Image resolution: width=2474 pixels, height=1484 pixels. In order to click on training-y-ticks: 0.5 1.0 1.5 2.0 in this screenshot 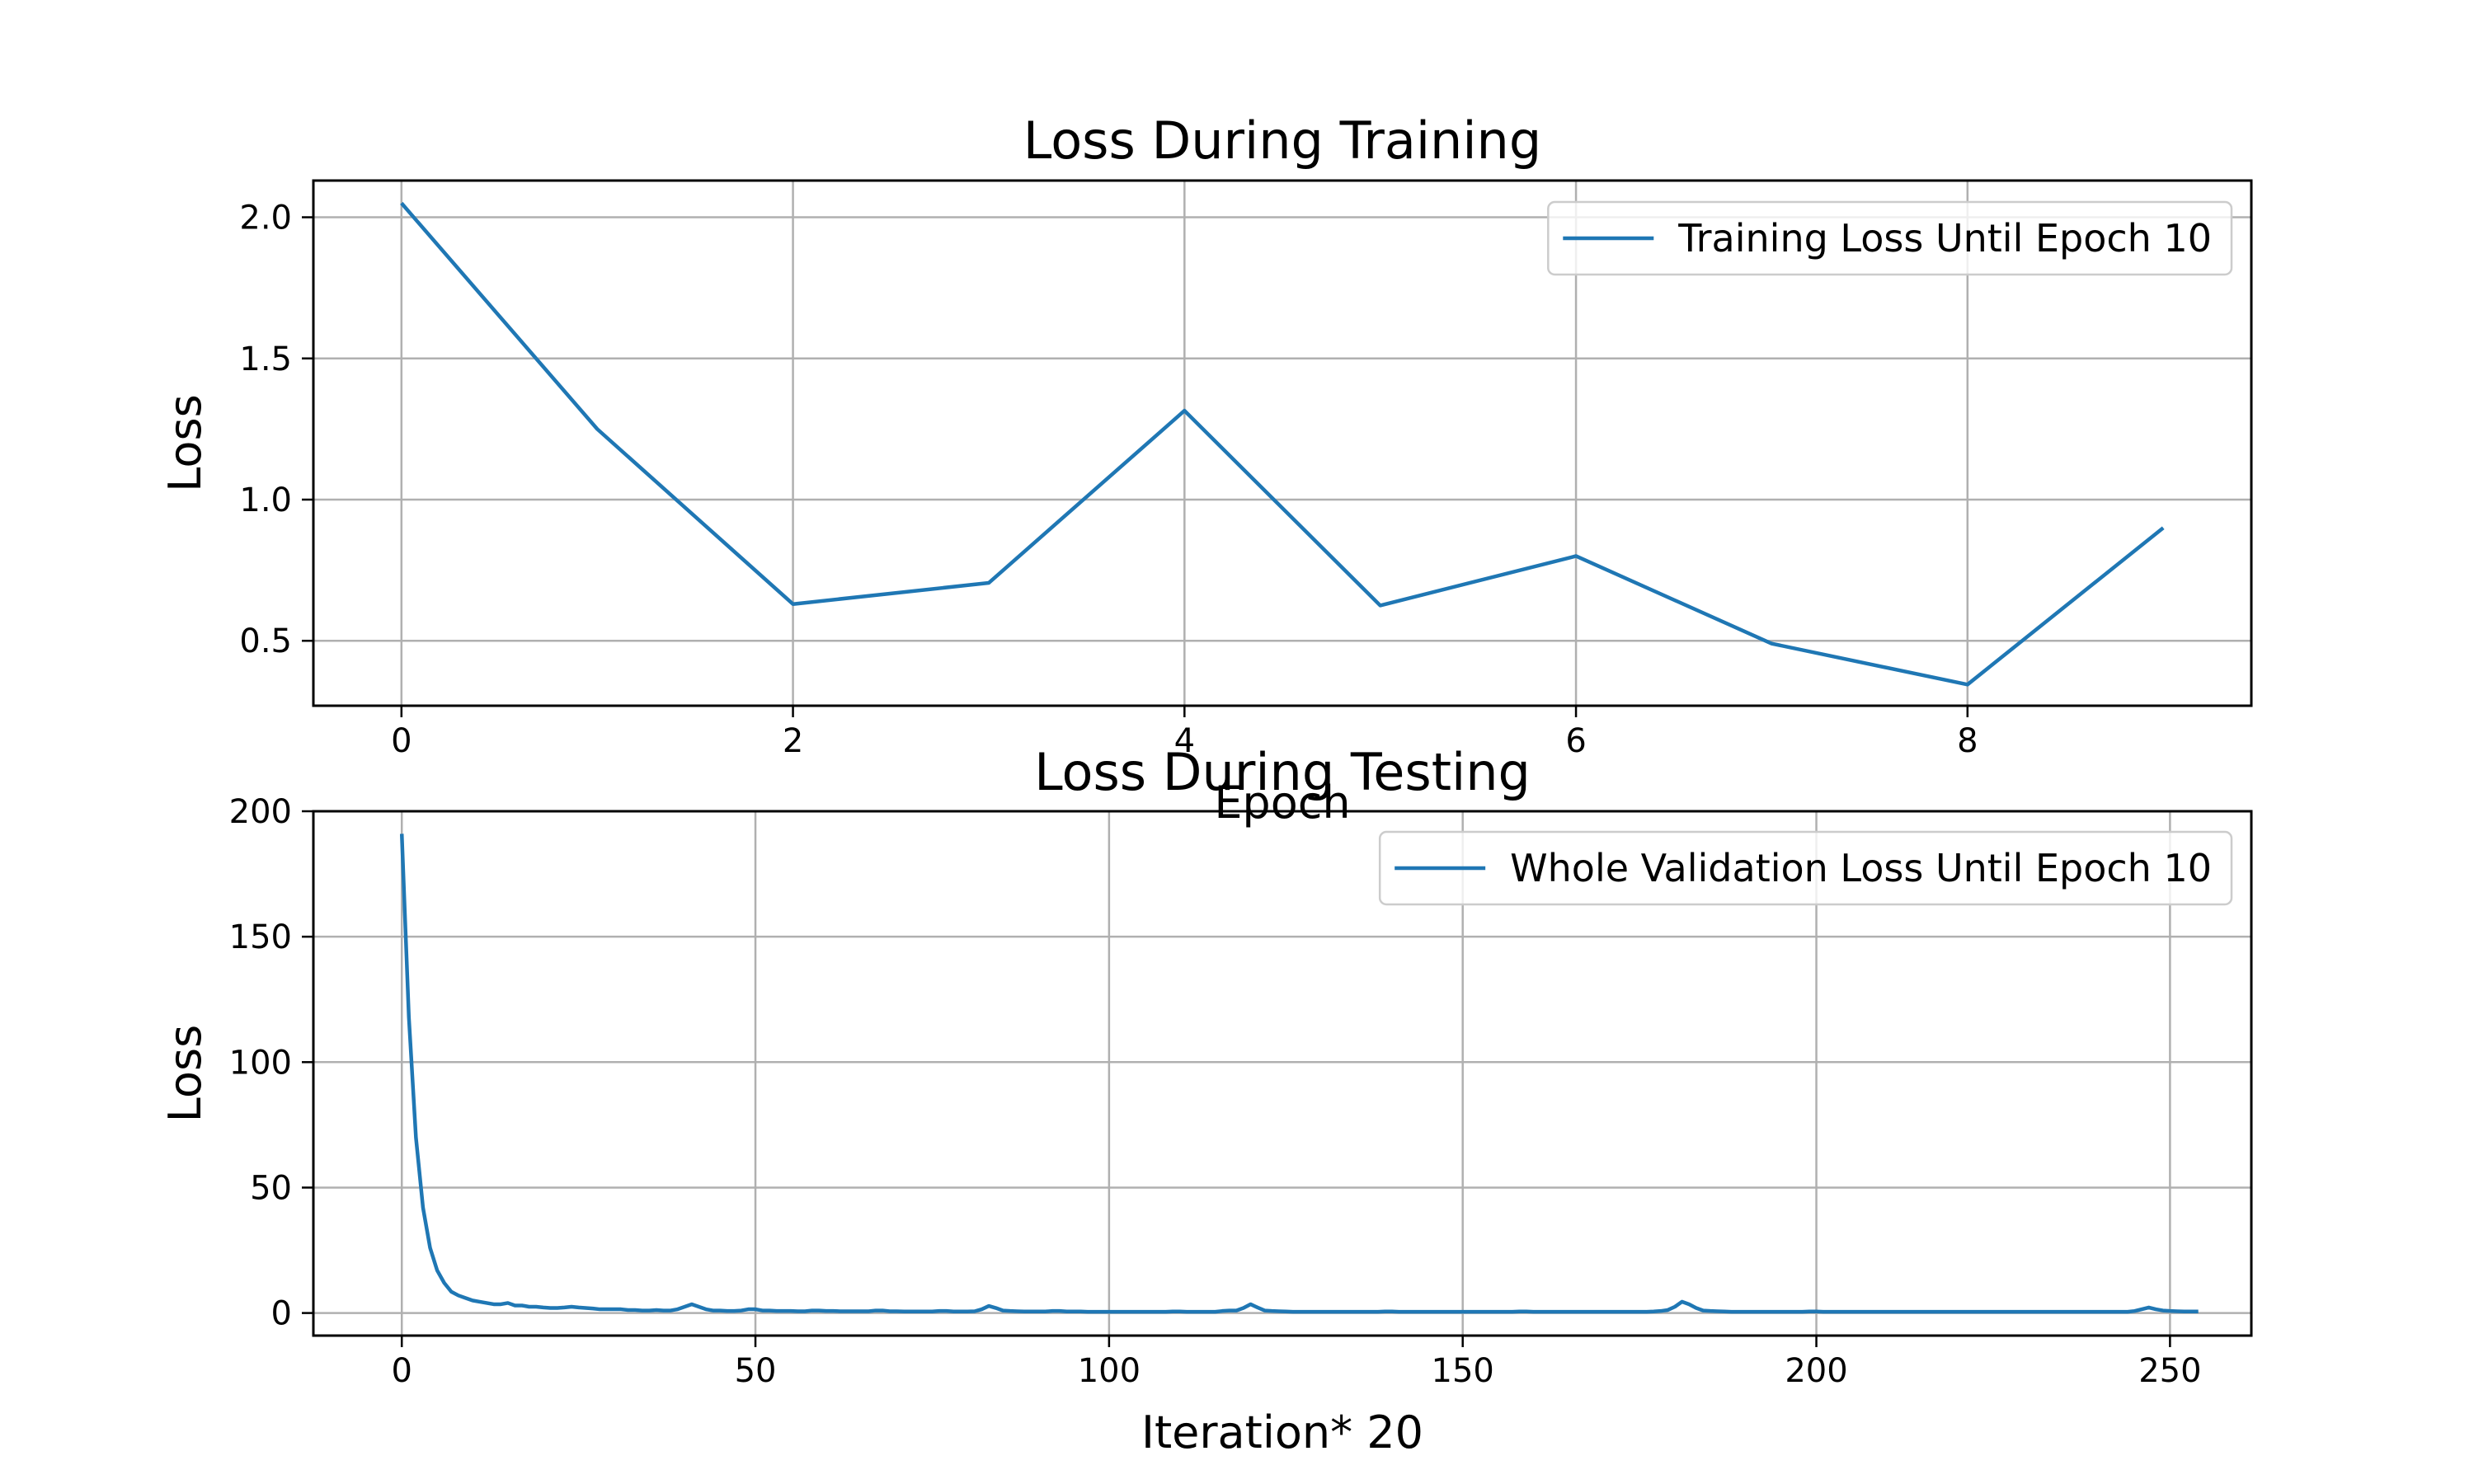, I will do `click(276, 430)`.